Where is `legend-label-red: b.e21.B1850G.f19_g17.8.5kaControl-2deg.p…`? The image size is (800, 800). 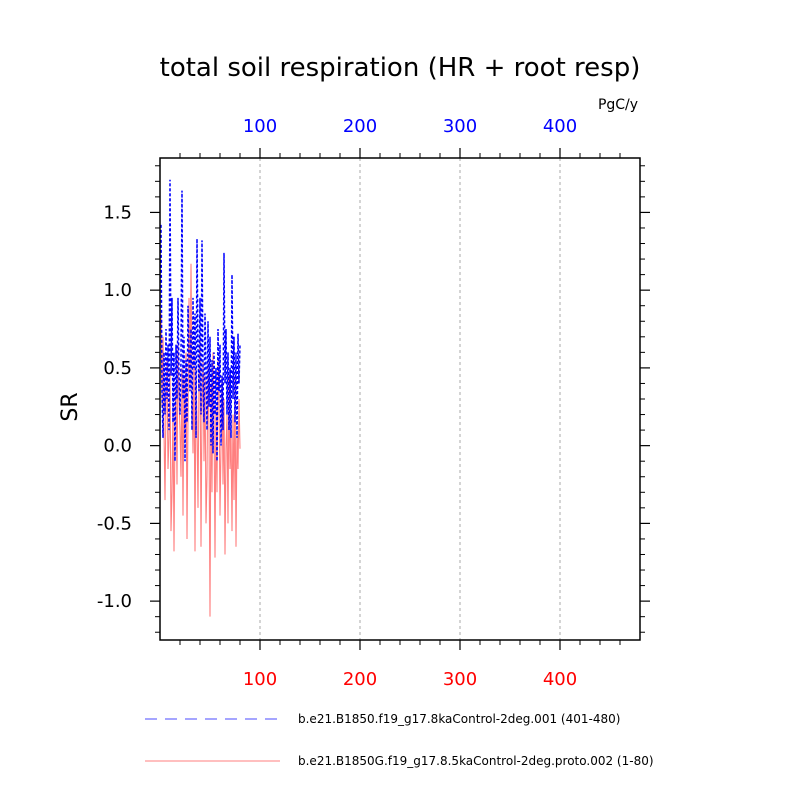 legend-label-red: b.e21.B1850G.f19_g17.8.5kaControl-2deg.p… is located at coordinates (476, 761).